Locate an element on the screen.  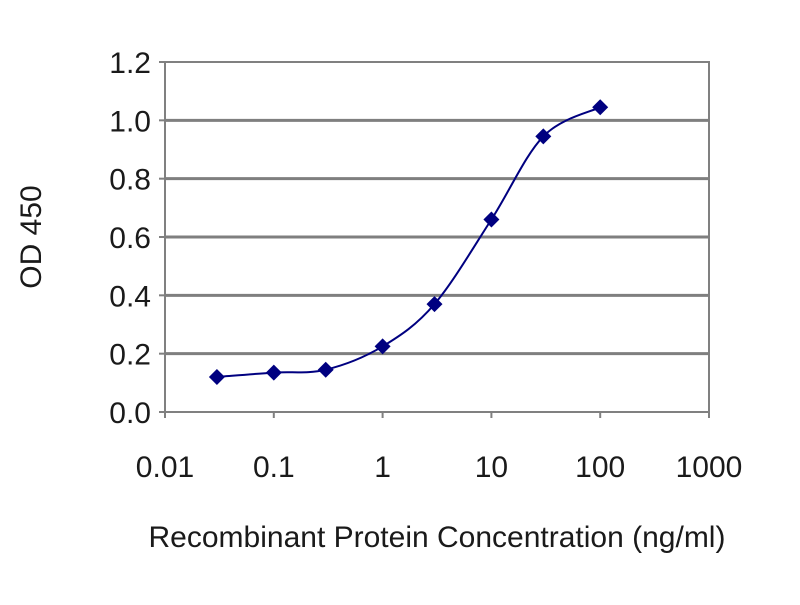
x-tick-label: 1 is located at coordinates (382, 467).